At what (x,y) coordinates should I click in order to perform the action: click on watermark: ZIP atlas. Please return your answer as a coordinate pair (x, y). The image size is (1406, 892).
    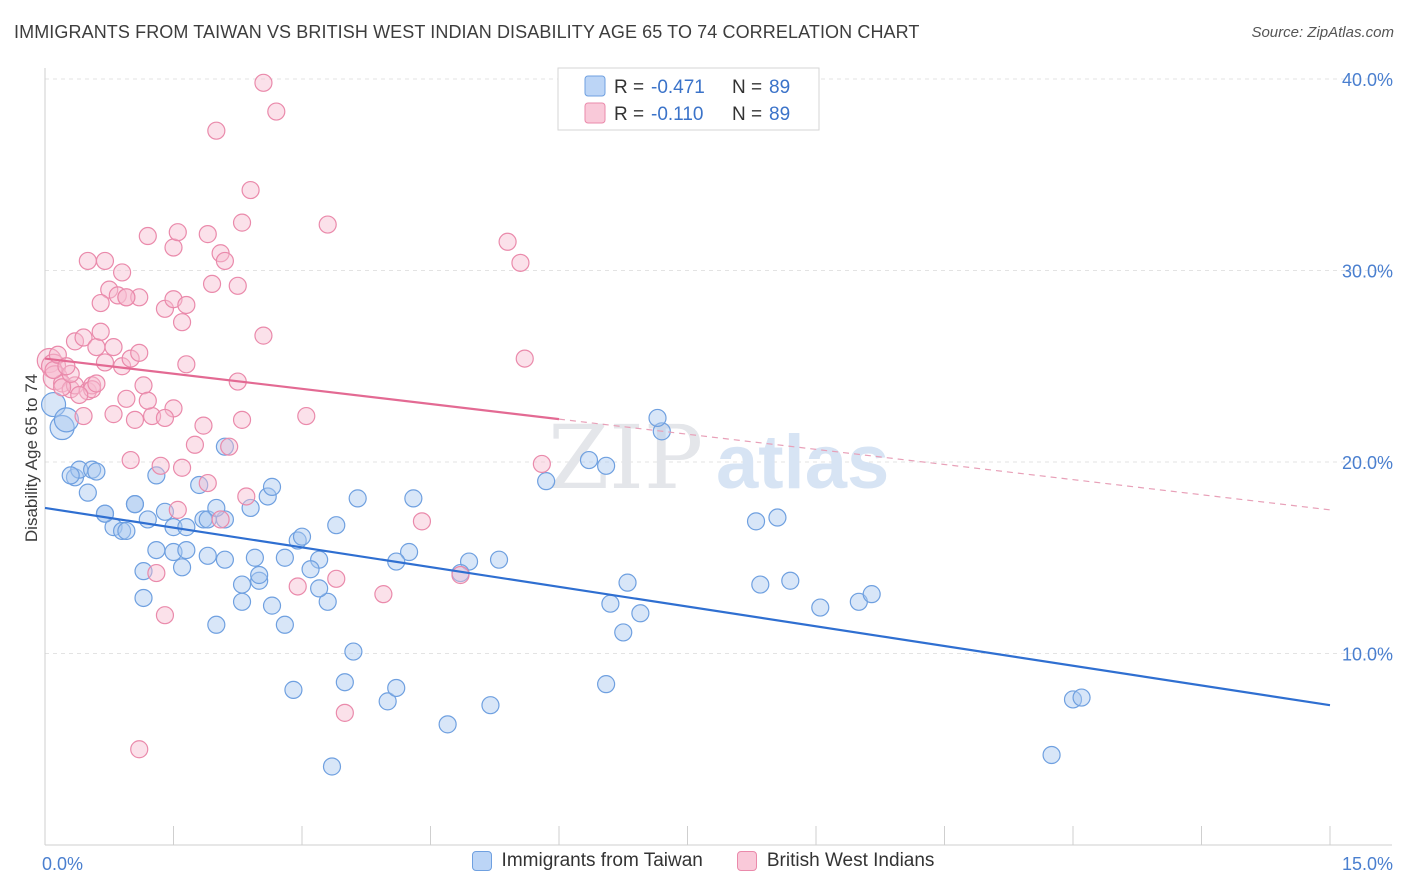
    Looking at the image, I should click on (718, 457).